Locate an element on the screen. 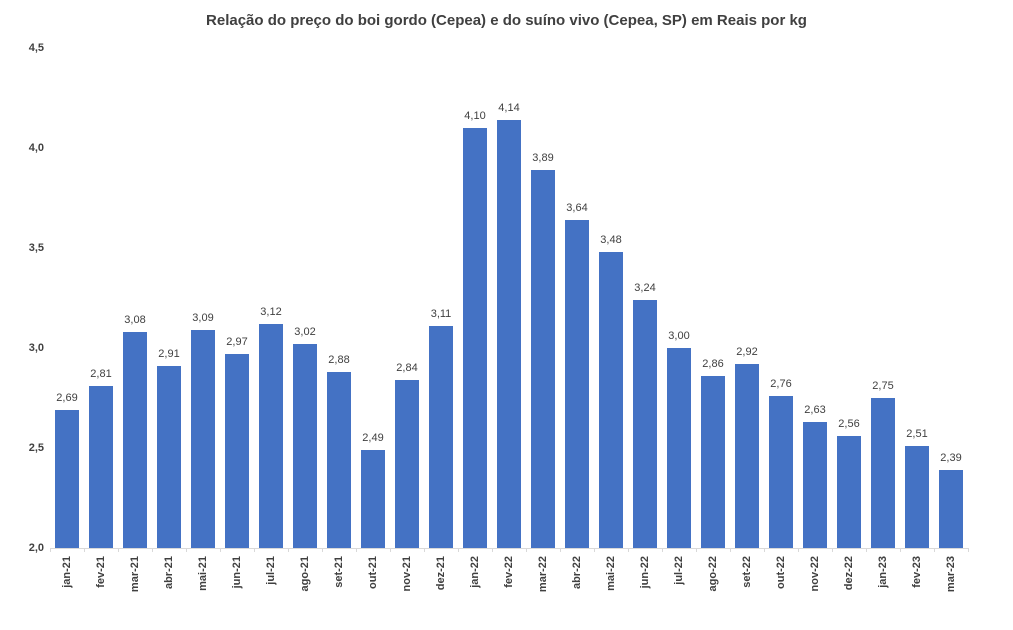 The width and height of the screenshot is (1013, 630). x-label-slot: set-21 is located at coordinates (339, 586).